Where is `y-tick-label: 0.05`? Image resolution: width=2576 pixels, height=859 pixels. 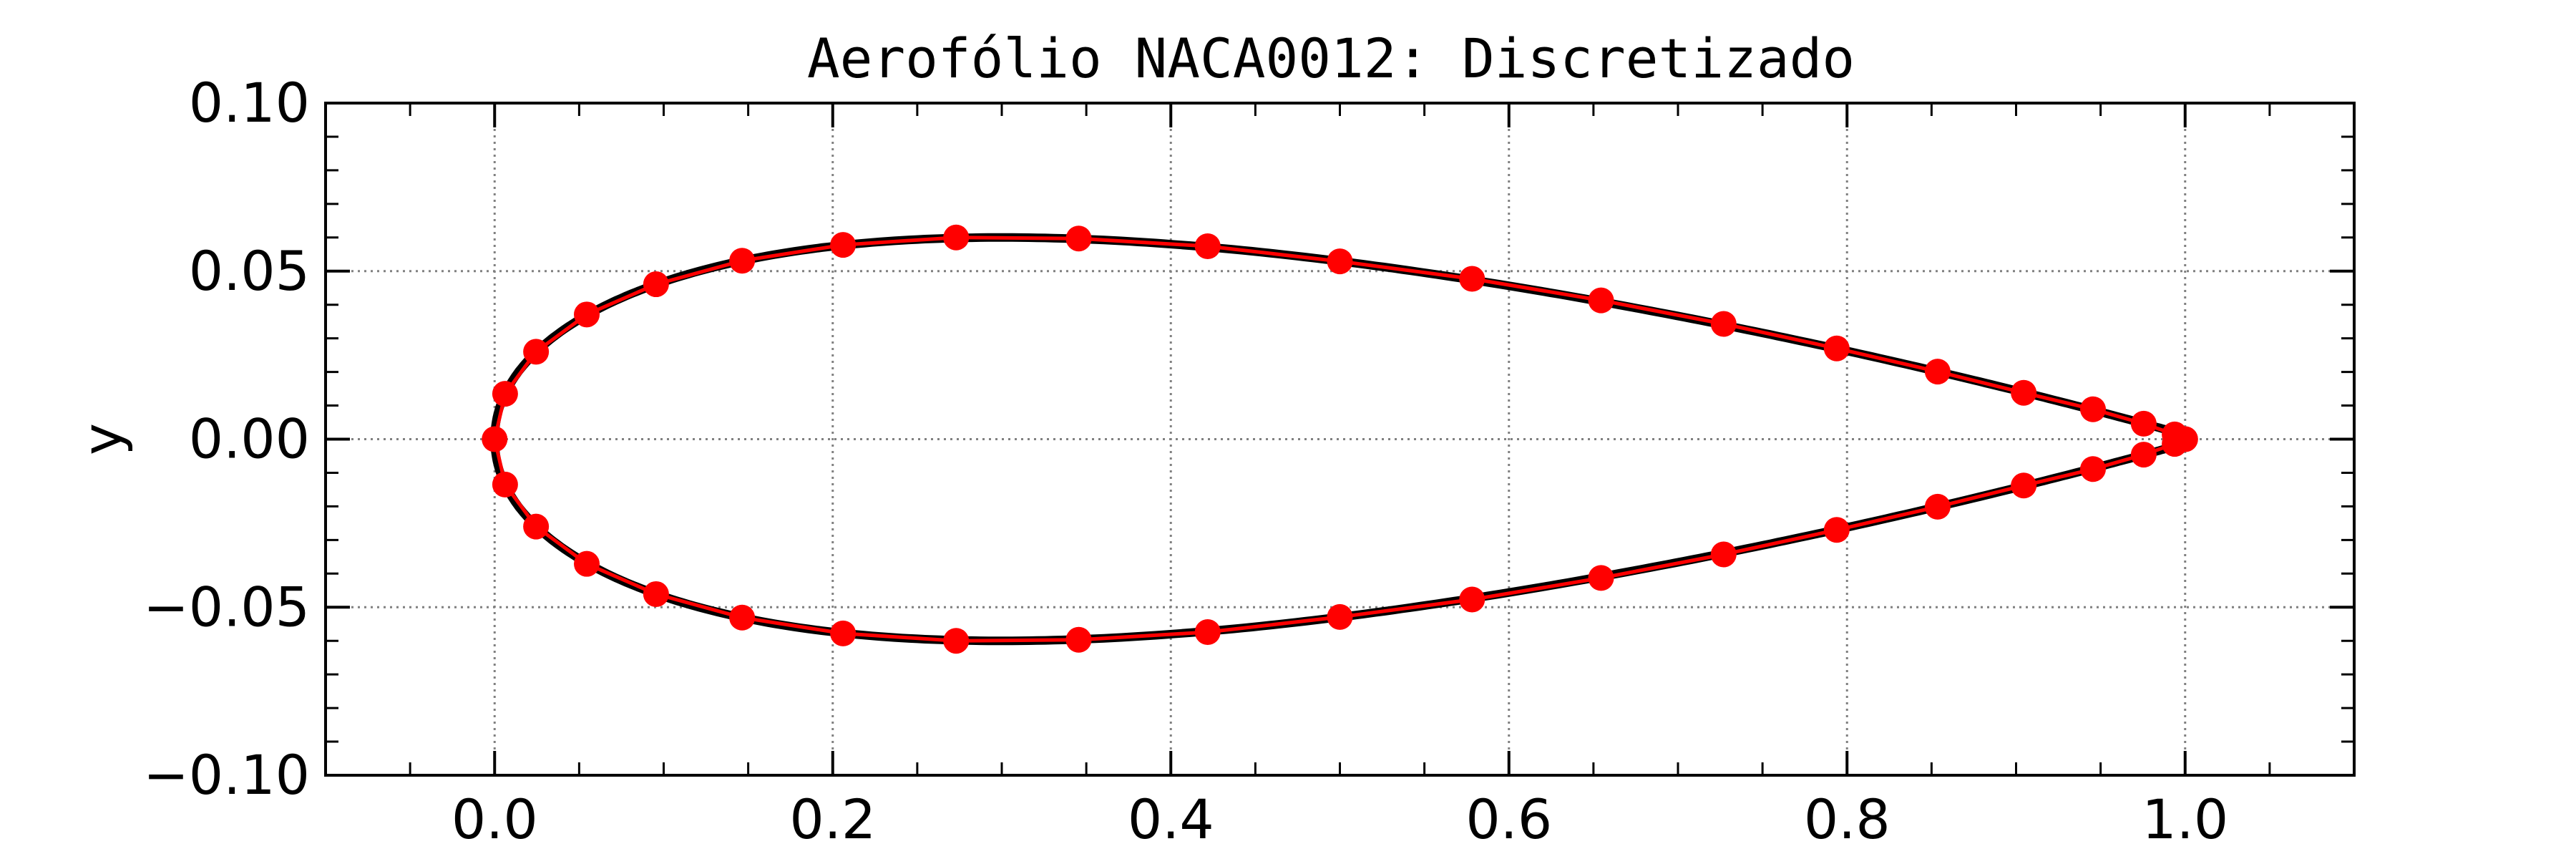 y-tick-label: 0.05 is located at coordinates (249, 271).